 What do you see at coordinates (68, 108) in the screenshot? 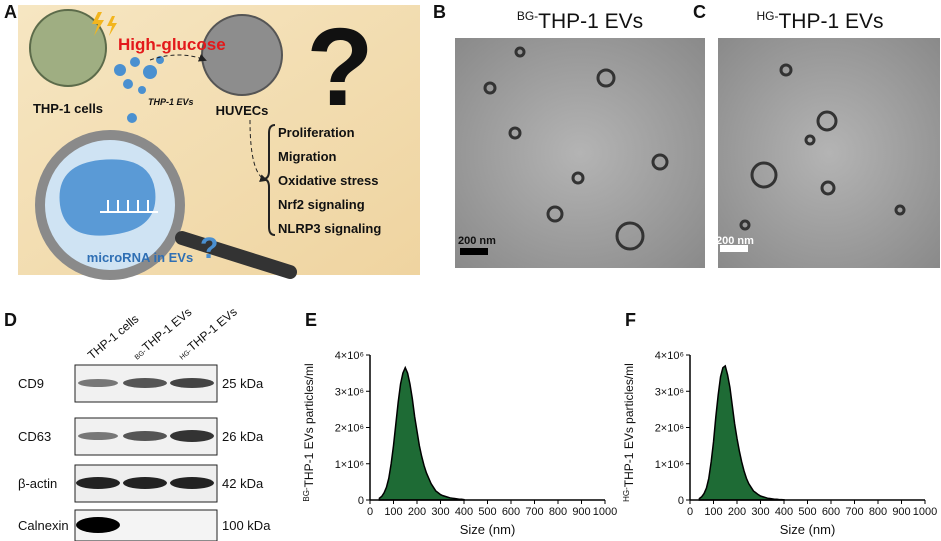
I see `source-cells-label: THP-1 cells` at bounding box center [68, 108].